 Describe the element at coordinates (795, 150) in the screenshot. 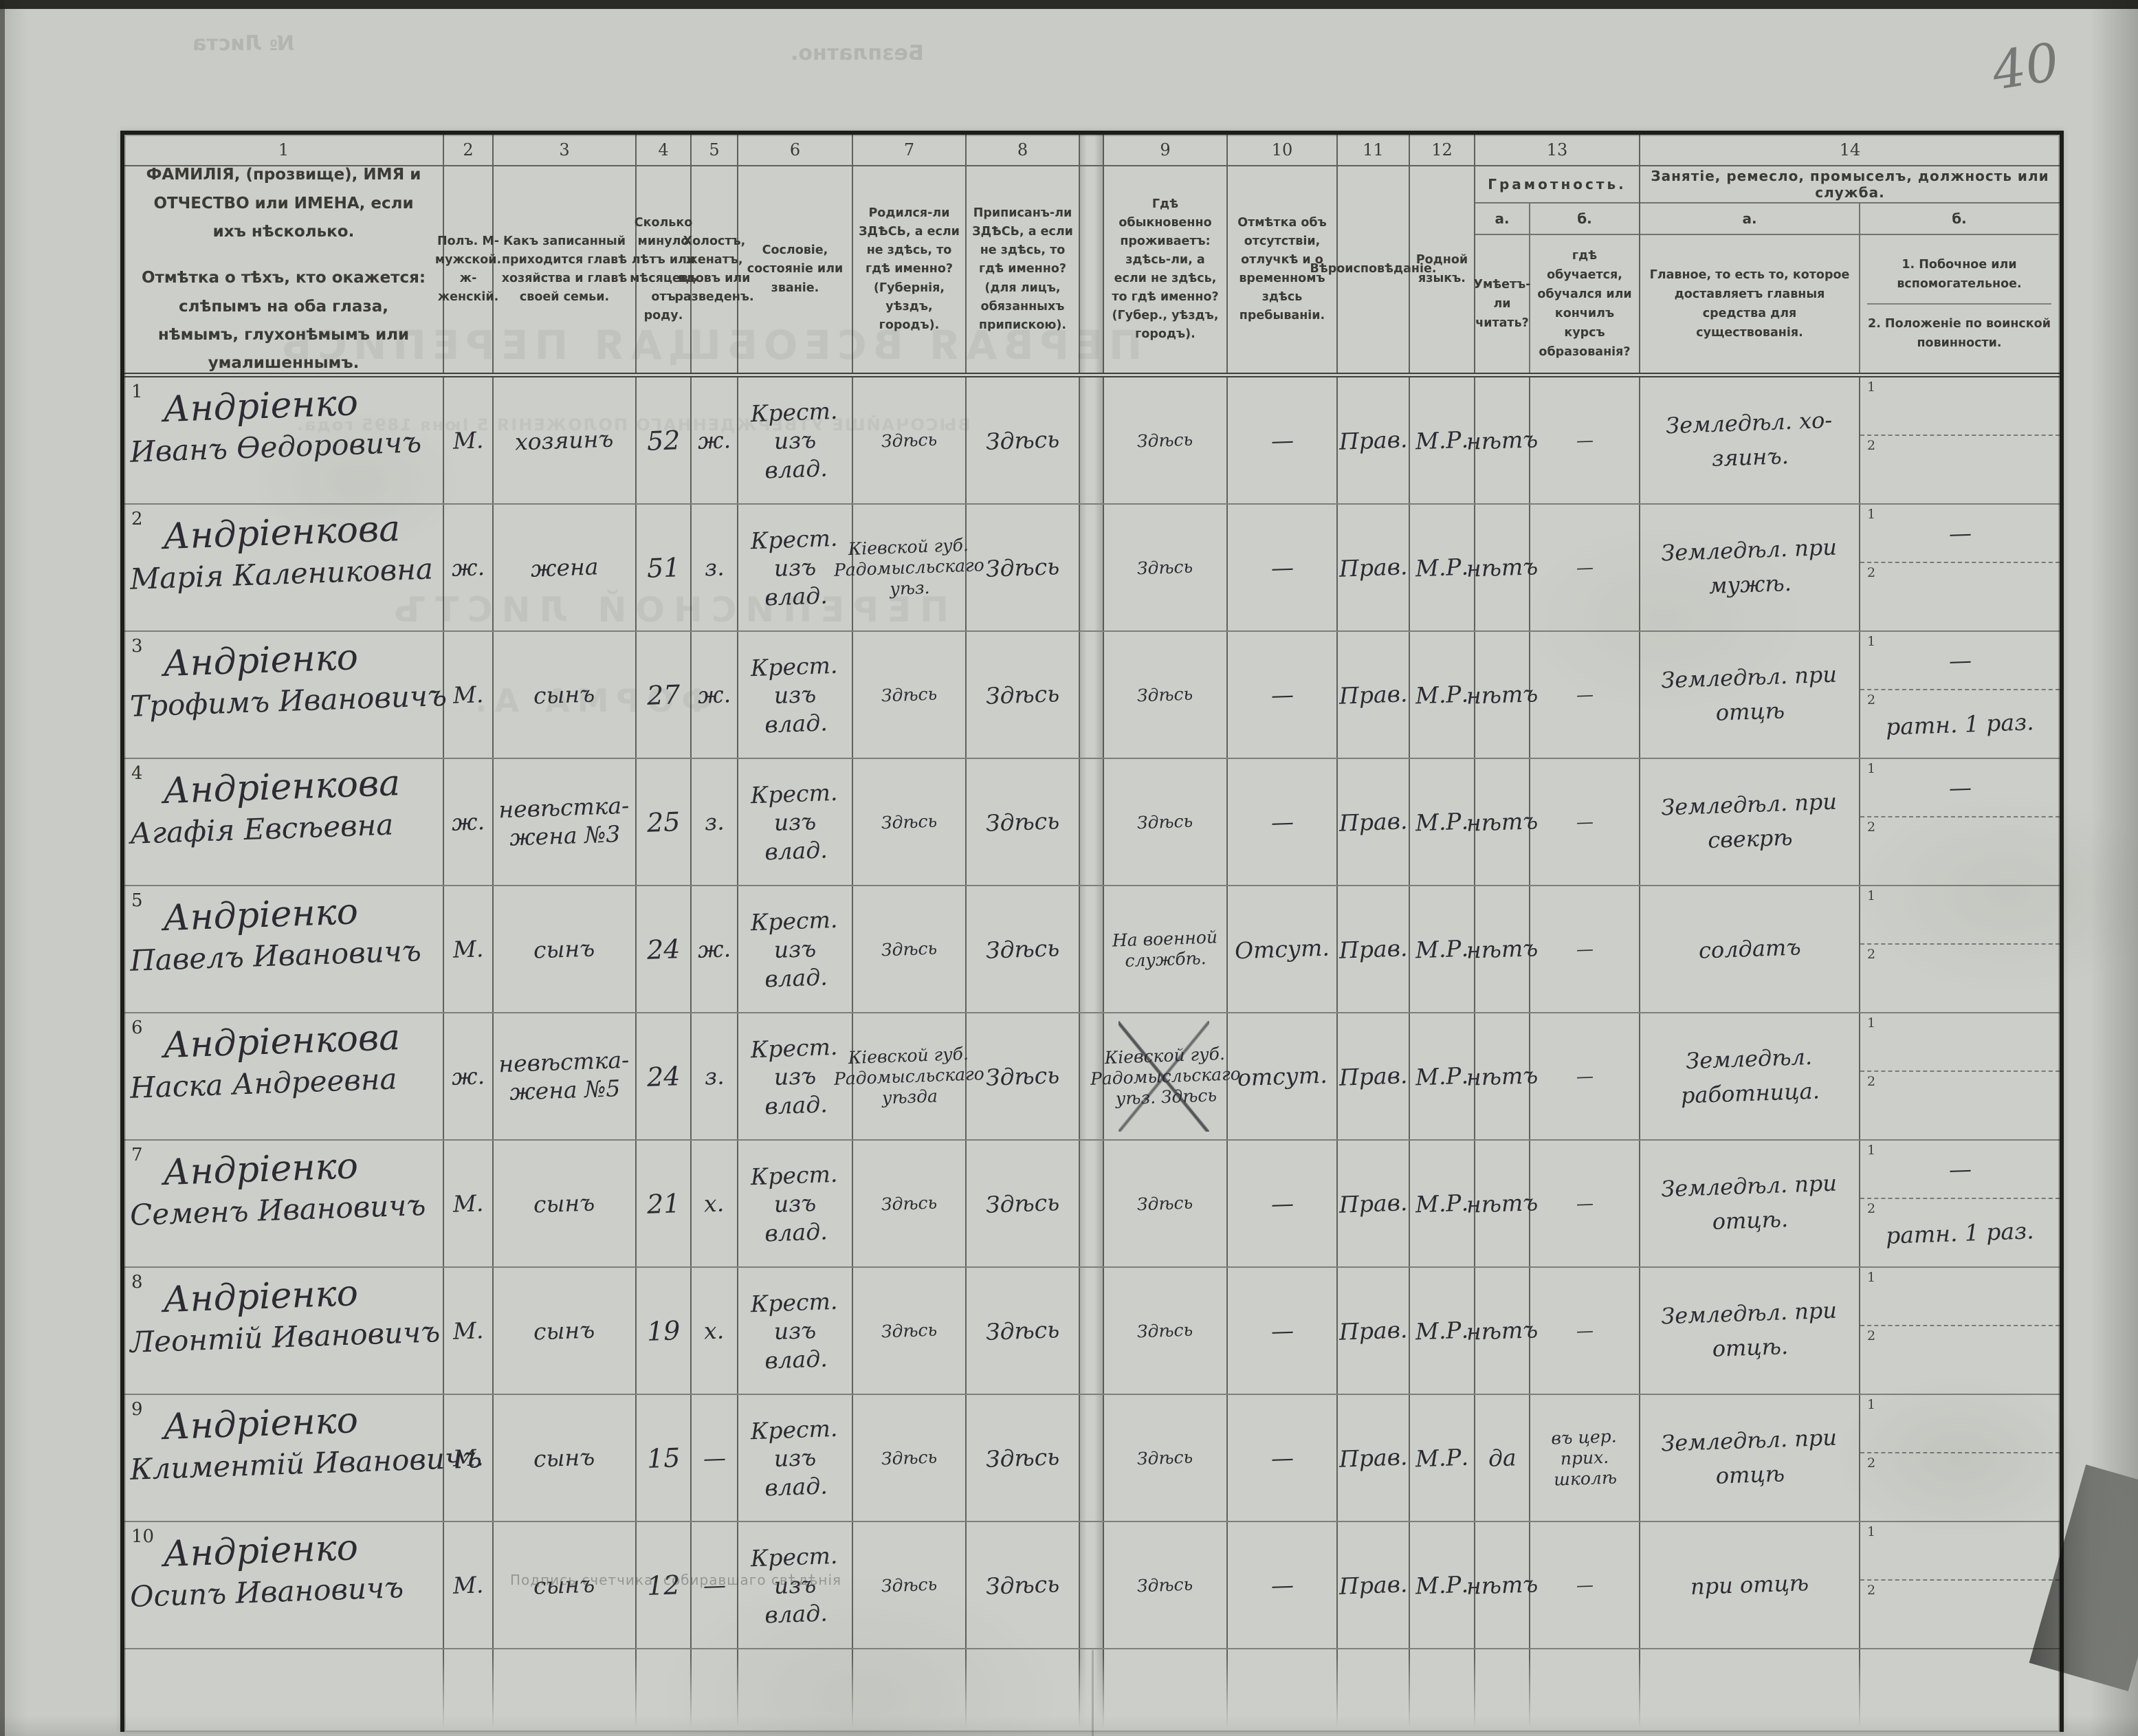

I see `column-number: 6` at that location.